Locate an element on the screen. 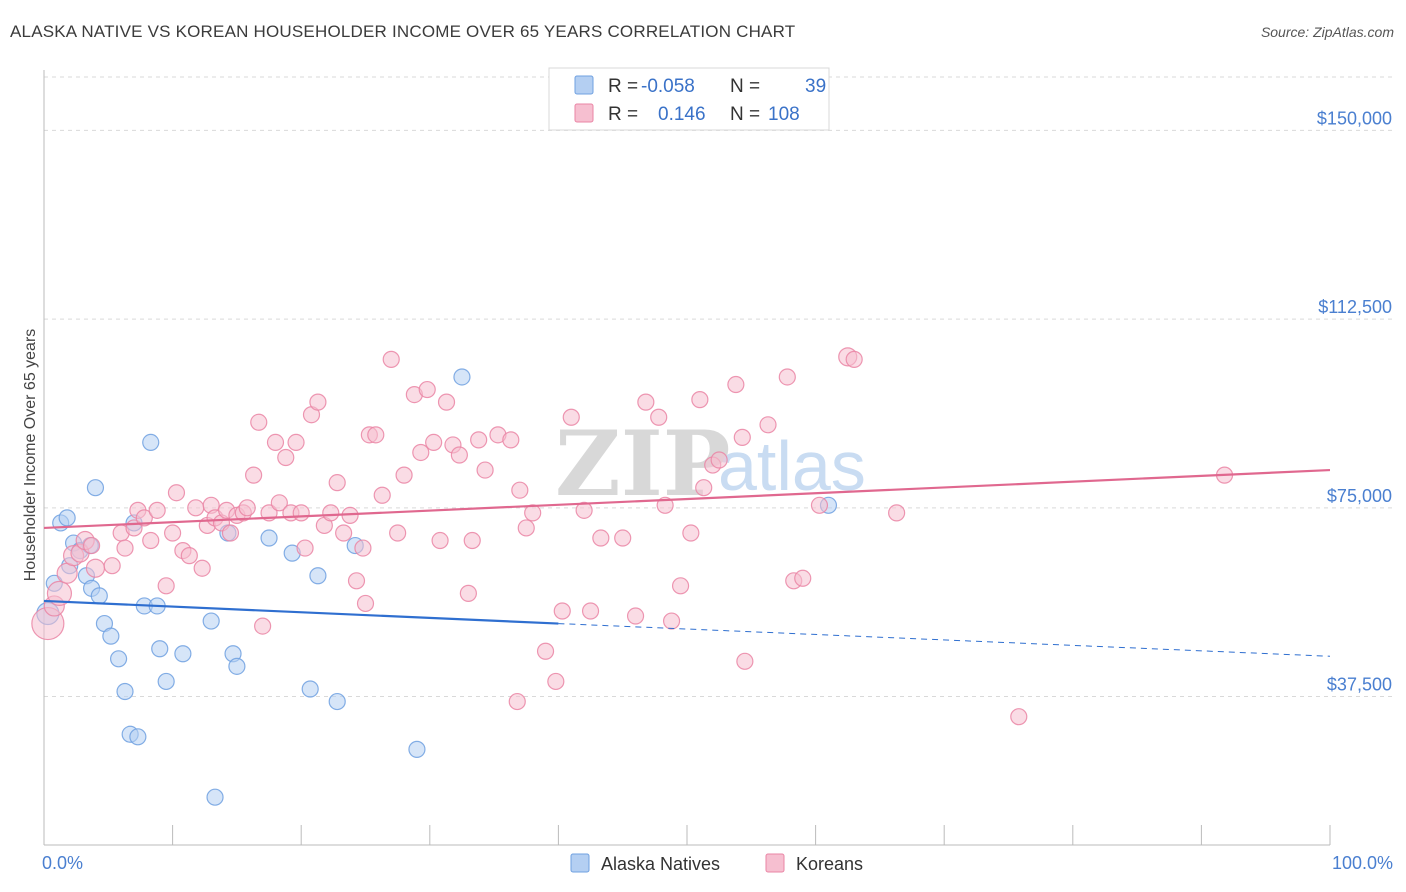 The image size is (1406, 892). bottom-legend: Alaska Natives Koreans is located at coordinates (716, 863).